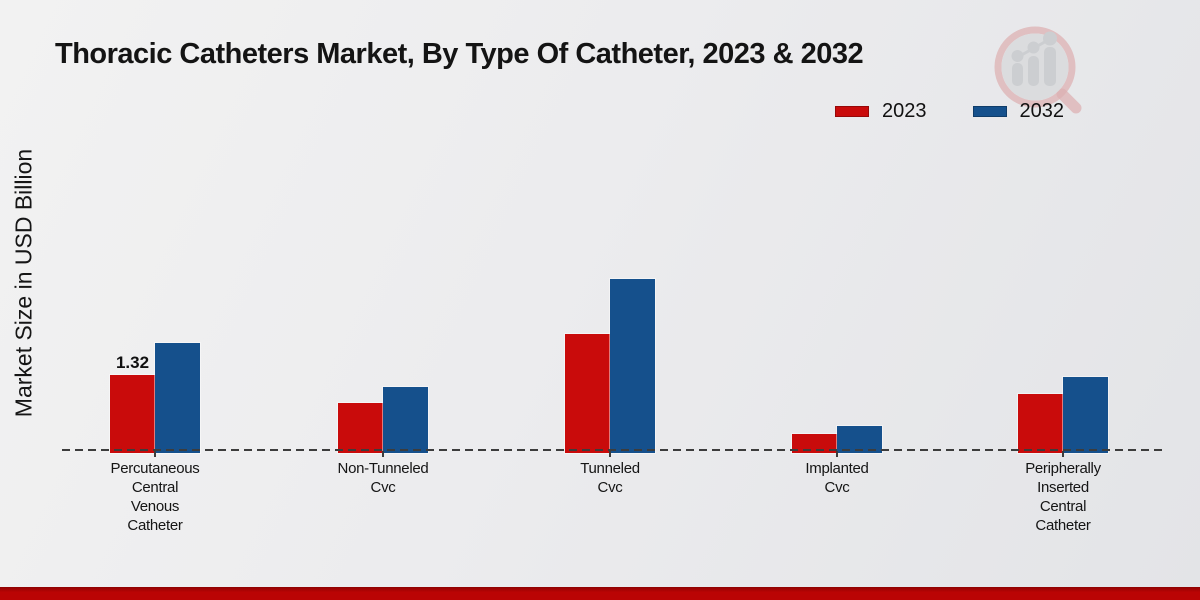  What do you see at coordinates (1063, 497) in the screenshot?
I see `category-label-4: Peripherally Inserted Central Catheter` at bounding box center [1063, 497].